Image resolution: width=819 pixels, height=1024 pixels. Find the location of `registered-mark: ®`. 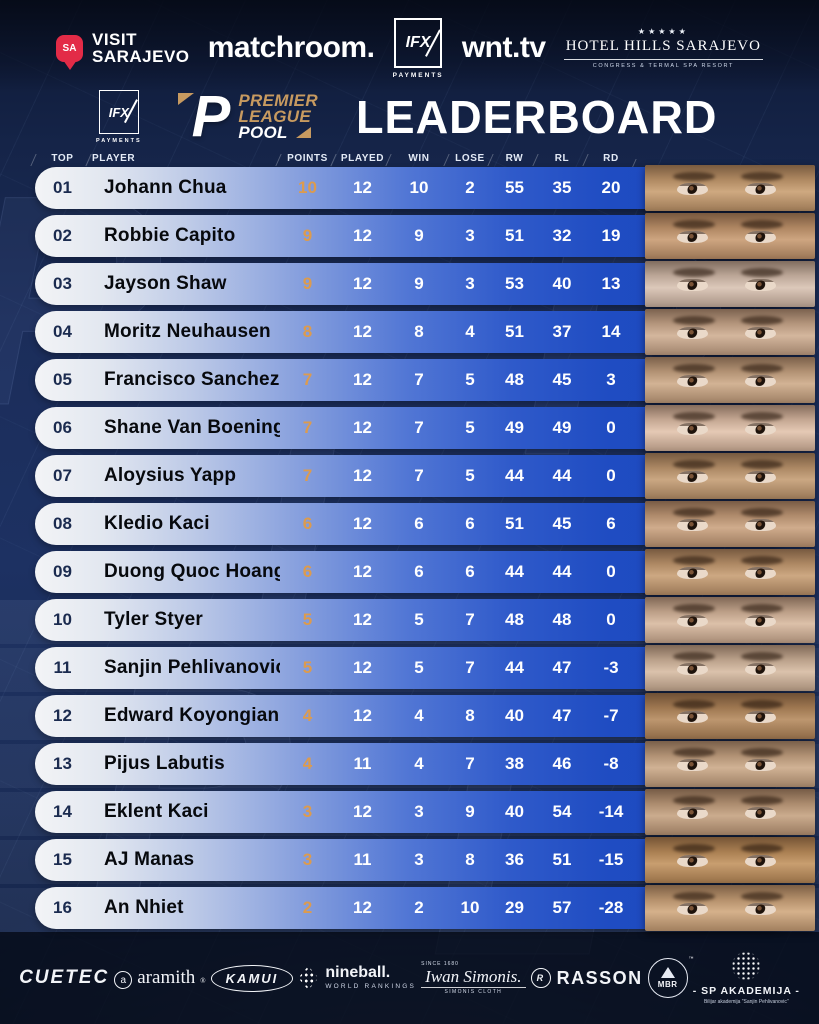

registered-mark: ® is located at coordinates (203, 980).